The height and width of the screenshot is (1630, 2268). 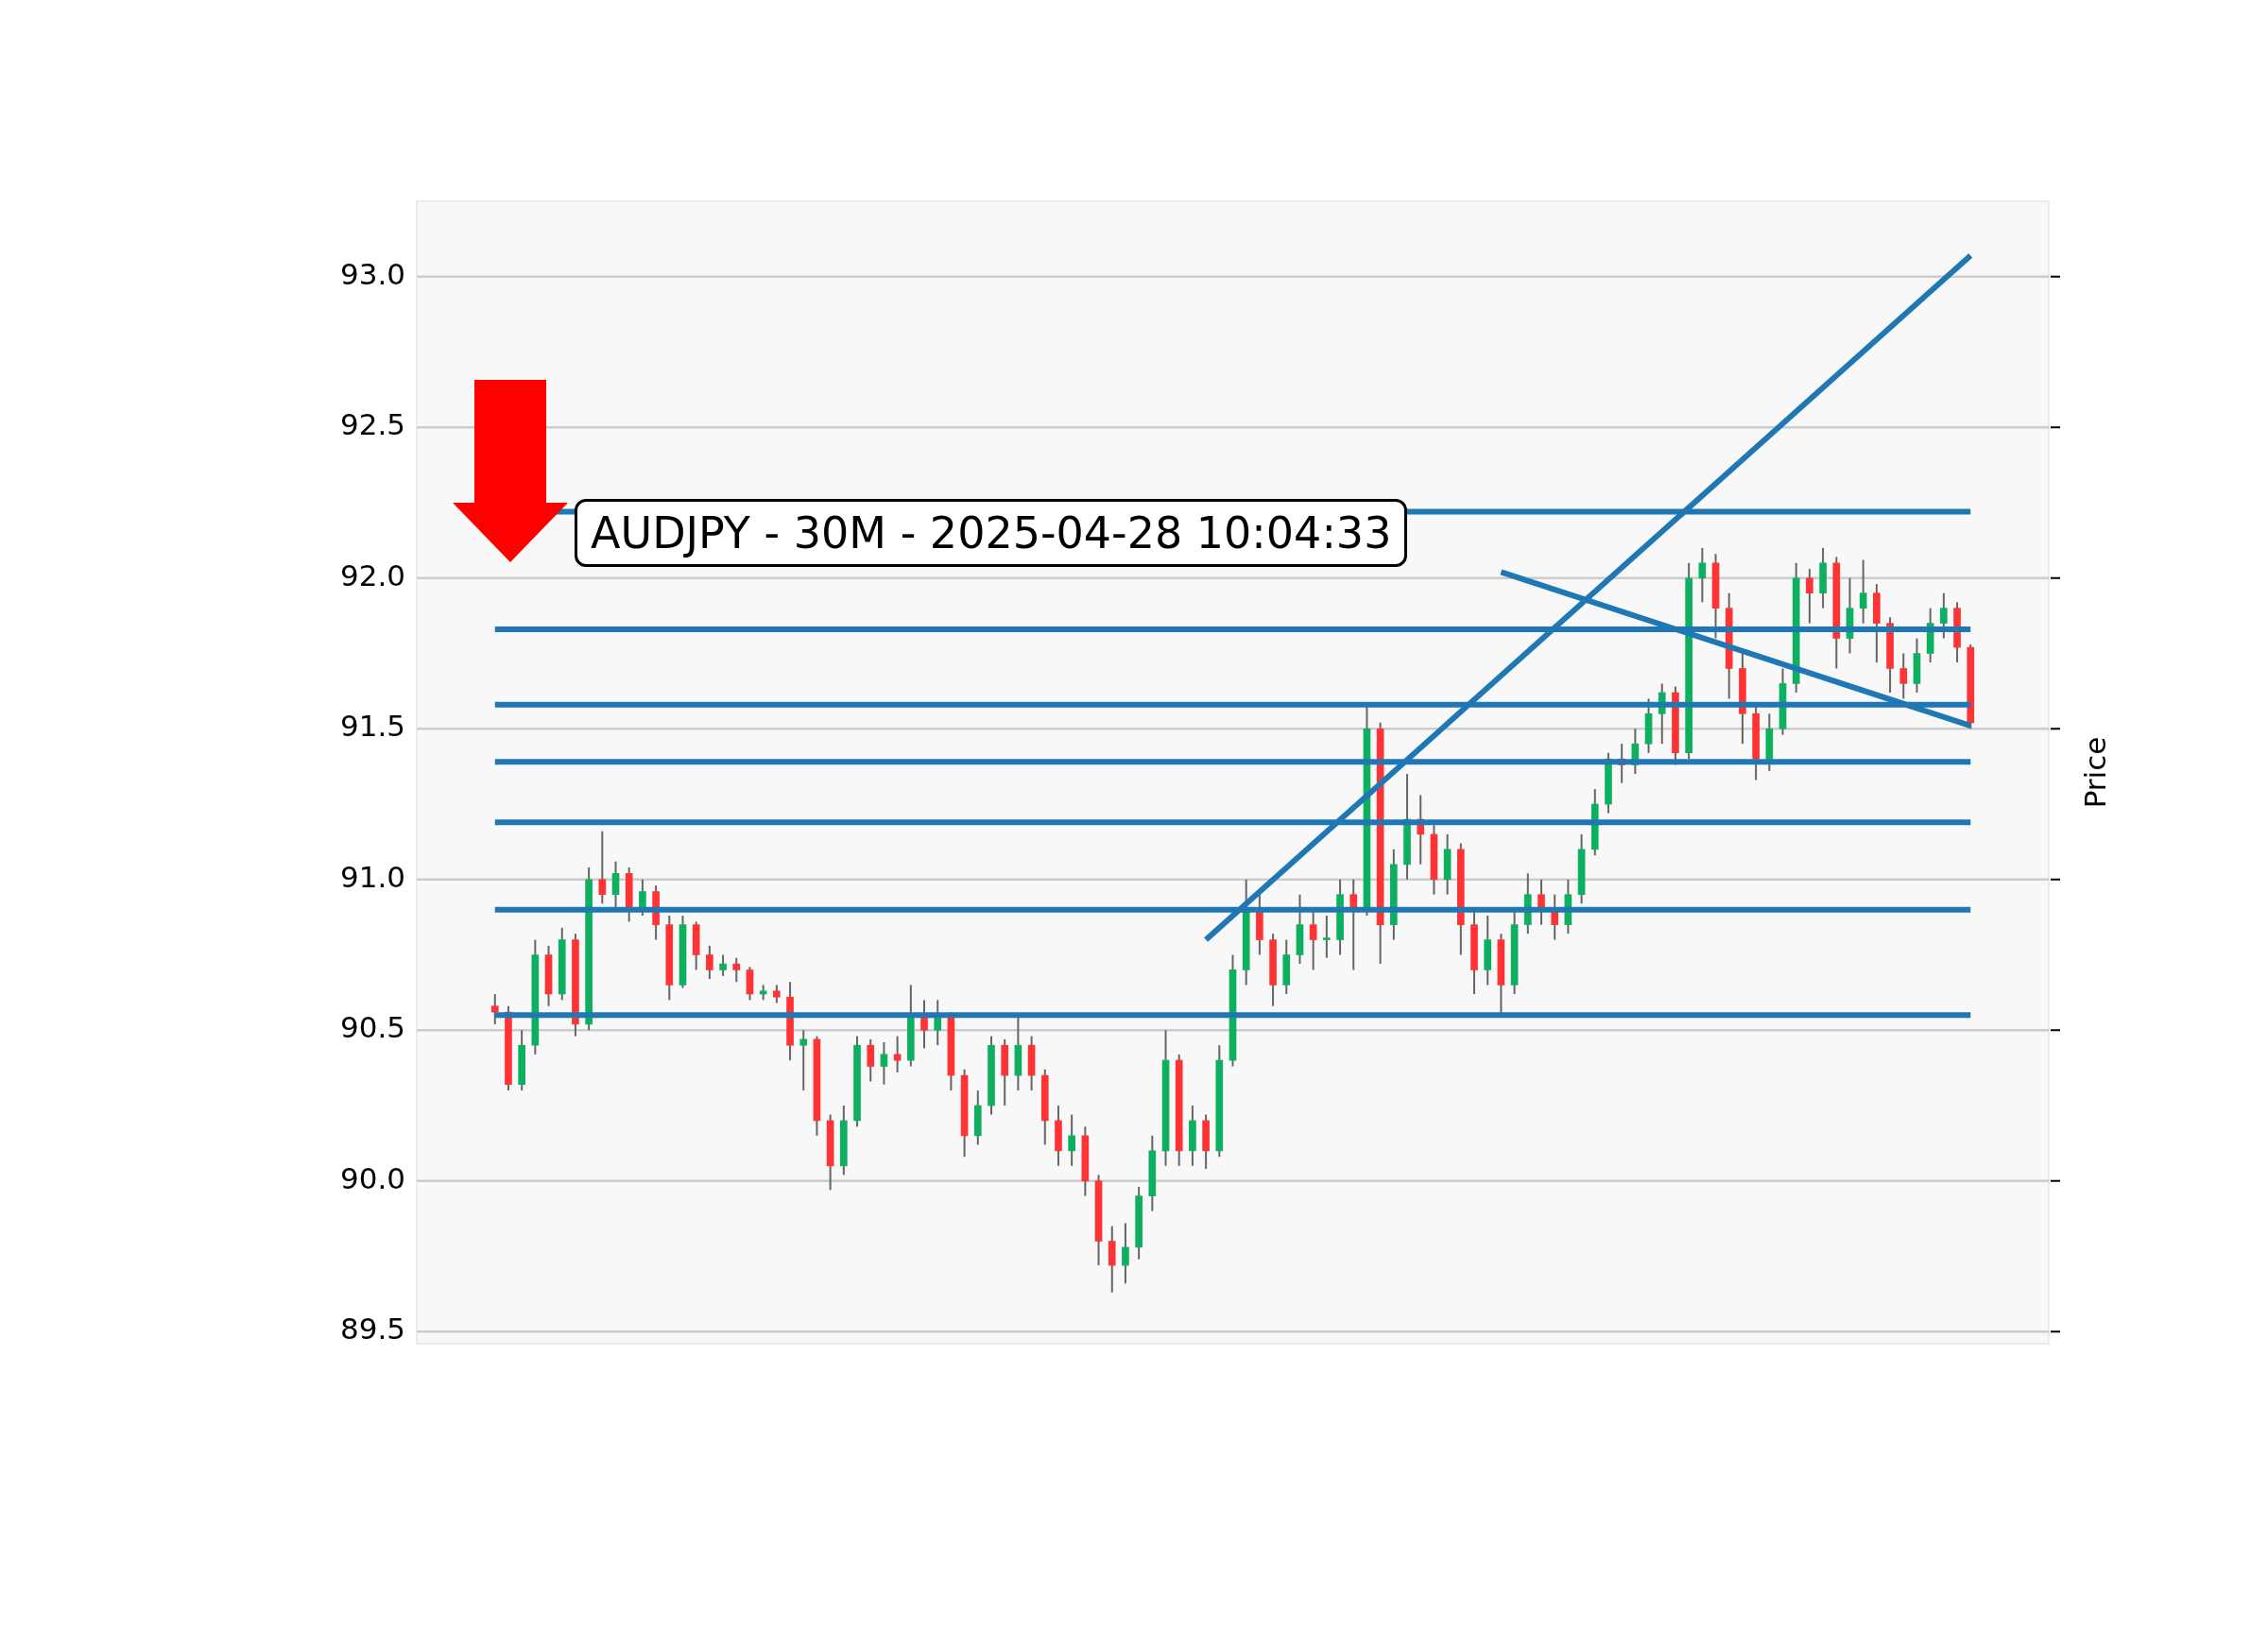 What do you see at coordinates (372, 727) in the screenshot?
I see `y-tick-label: 91.5` at bounding box center [372, 727].